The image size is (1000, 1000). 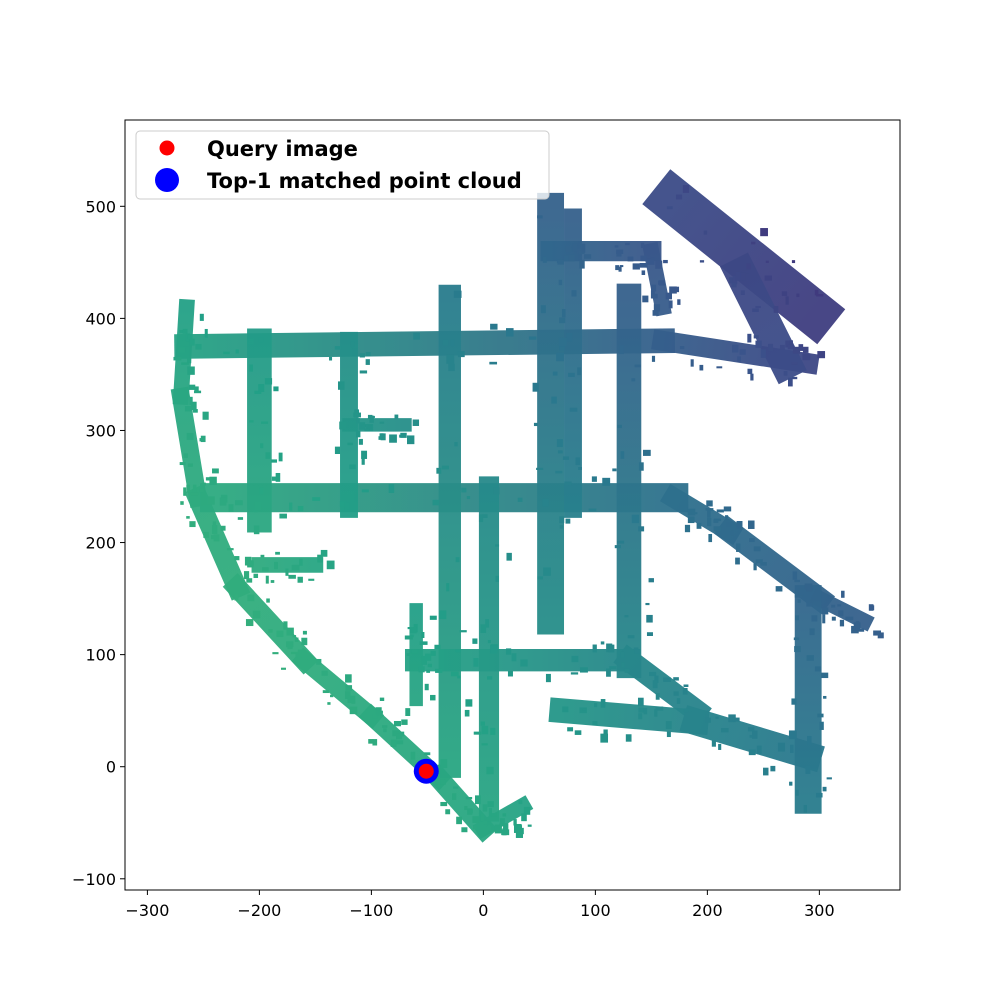 I want to click on x-axis: −300 −200 −100 0 100 200 300, so click(x=480, y=905).